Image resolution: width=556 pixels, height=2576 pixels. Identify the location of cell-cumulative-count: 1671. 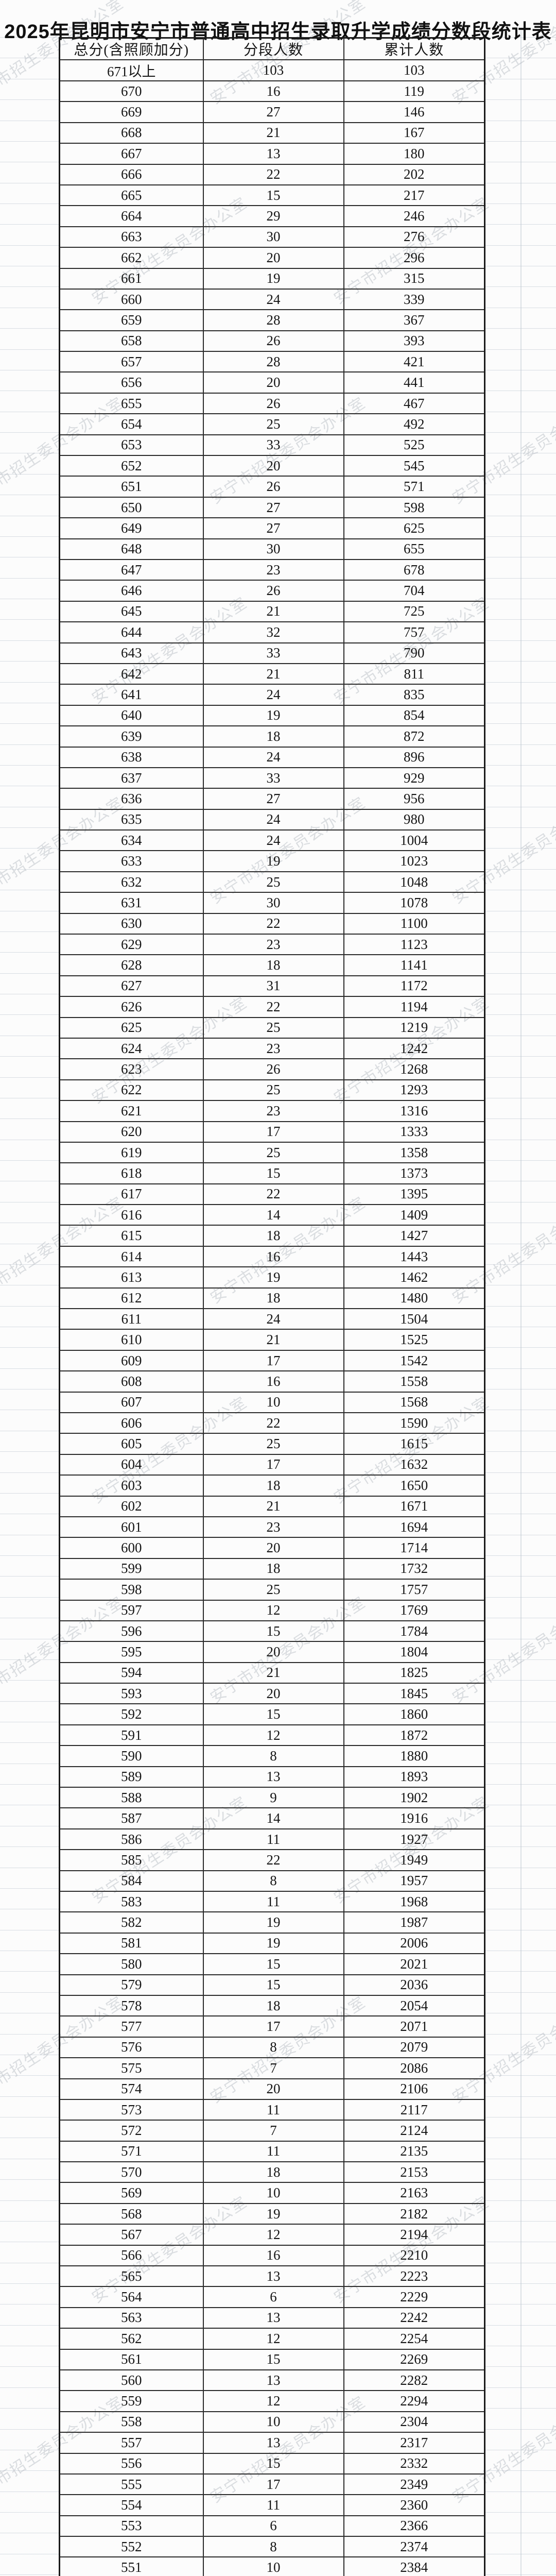
(414, 1506).